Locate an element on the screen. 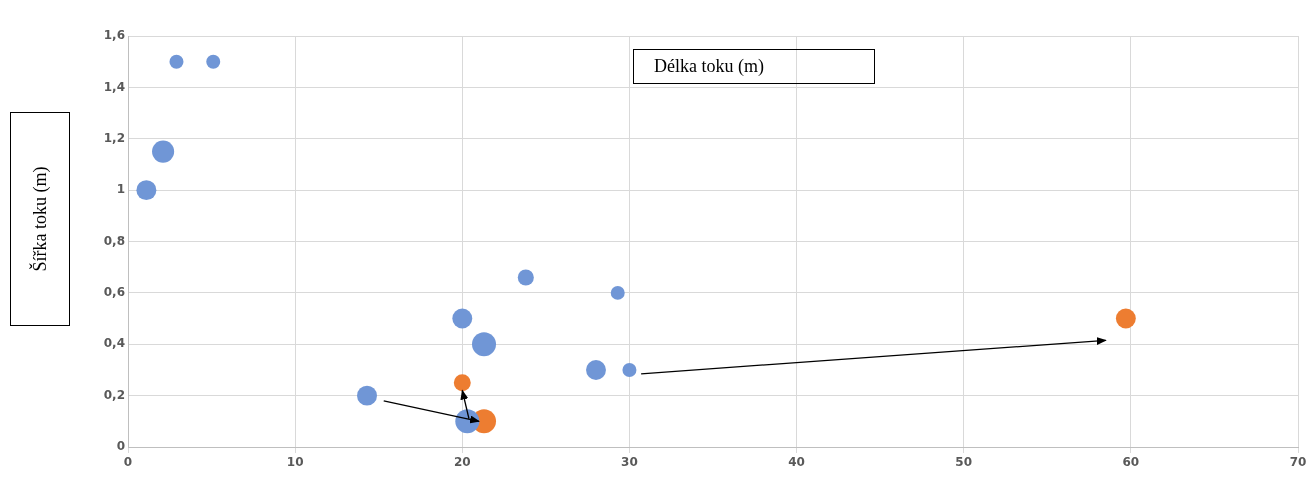  y-axis-title: Šířka toku (m) is located at coordinates (40, 219).